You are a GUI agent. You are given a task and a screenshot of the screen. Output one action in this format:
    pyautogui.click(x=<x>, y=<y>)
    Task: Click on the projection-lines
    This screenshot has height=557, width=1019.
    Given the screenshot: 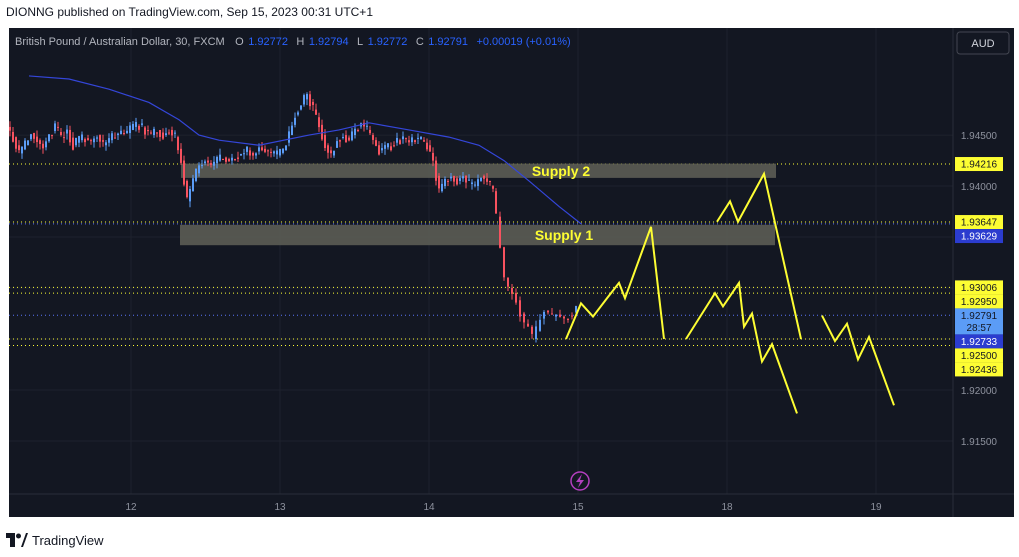 What is the action you would take?
    pyautogui.click(x=730, y=292)
    